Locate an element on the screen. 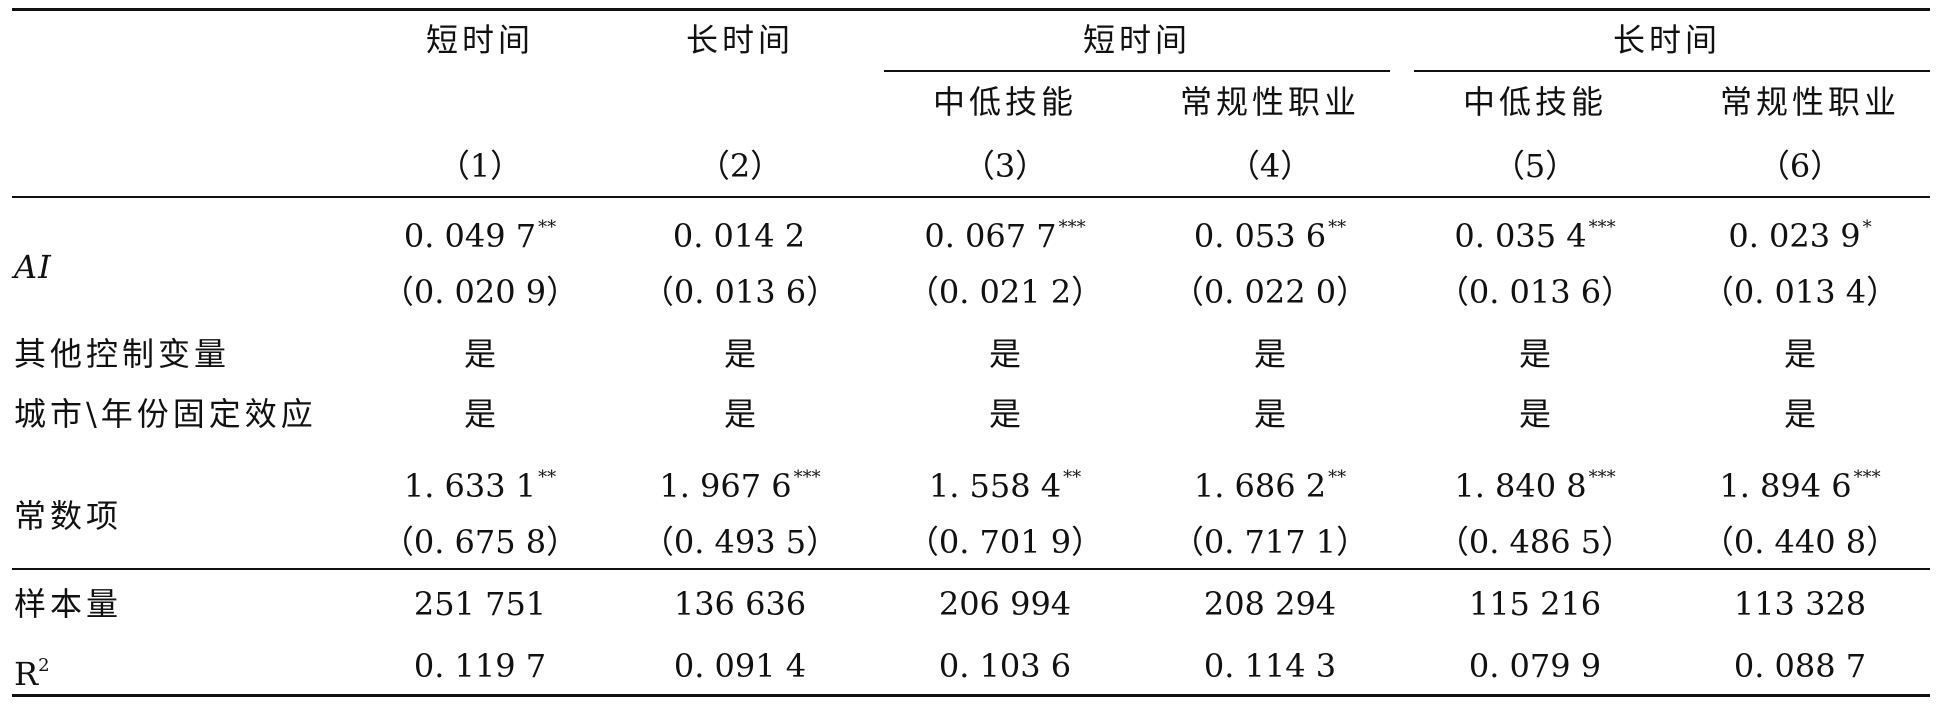 This screenshot has height=704, width=1936. table-top-rule is located at coordinates (971, 9).